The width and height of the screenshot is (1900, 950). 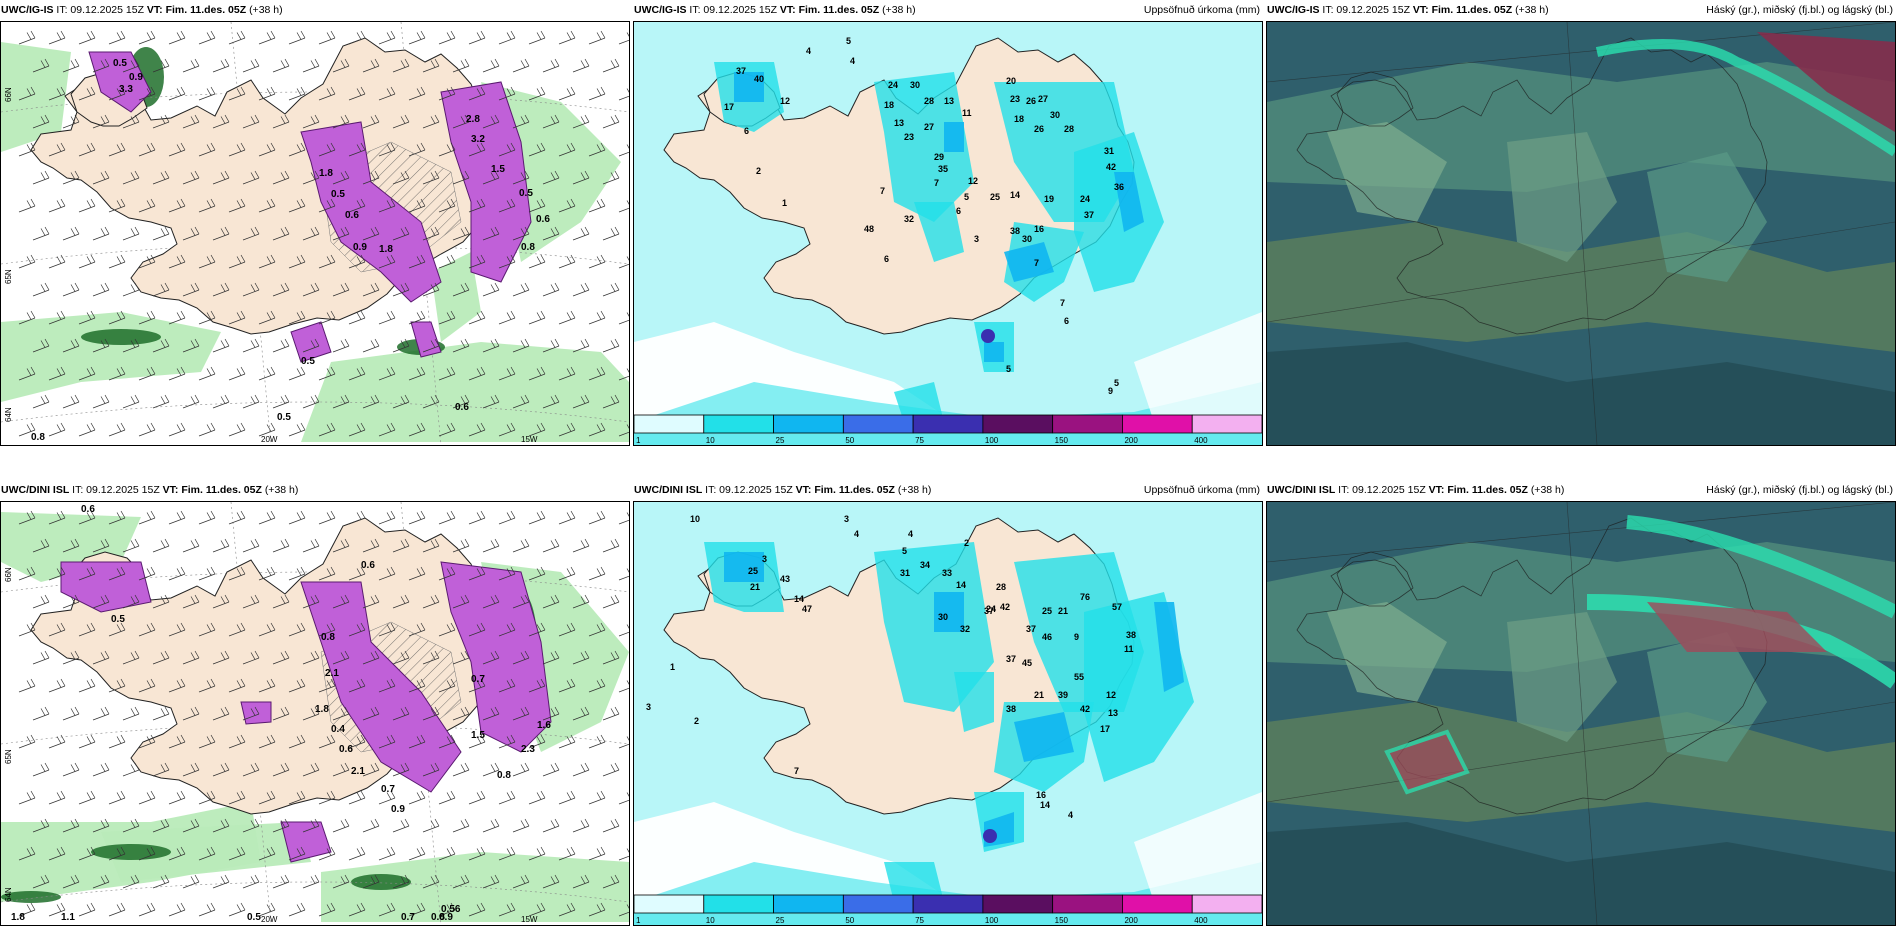 What do you see at coordinates (360, 247) in the screenshot?
I see `cloud-value: 0.9` at bounding box center [360, 247].